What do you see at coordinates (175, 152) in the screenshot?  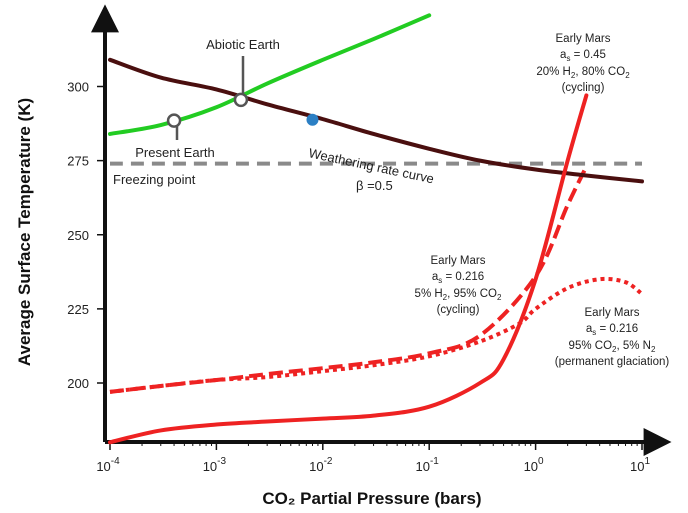 I see `present-earth-label: Present Earth` at bounding box center [175, 152].